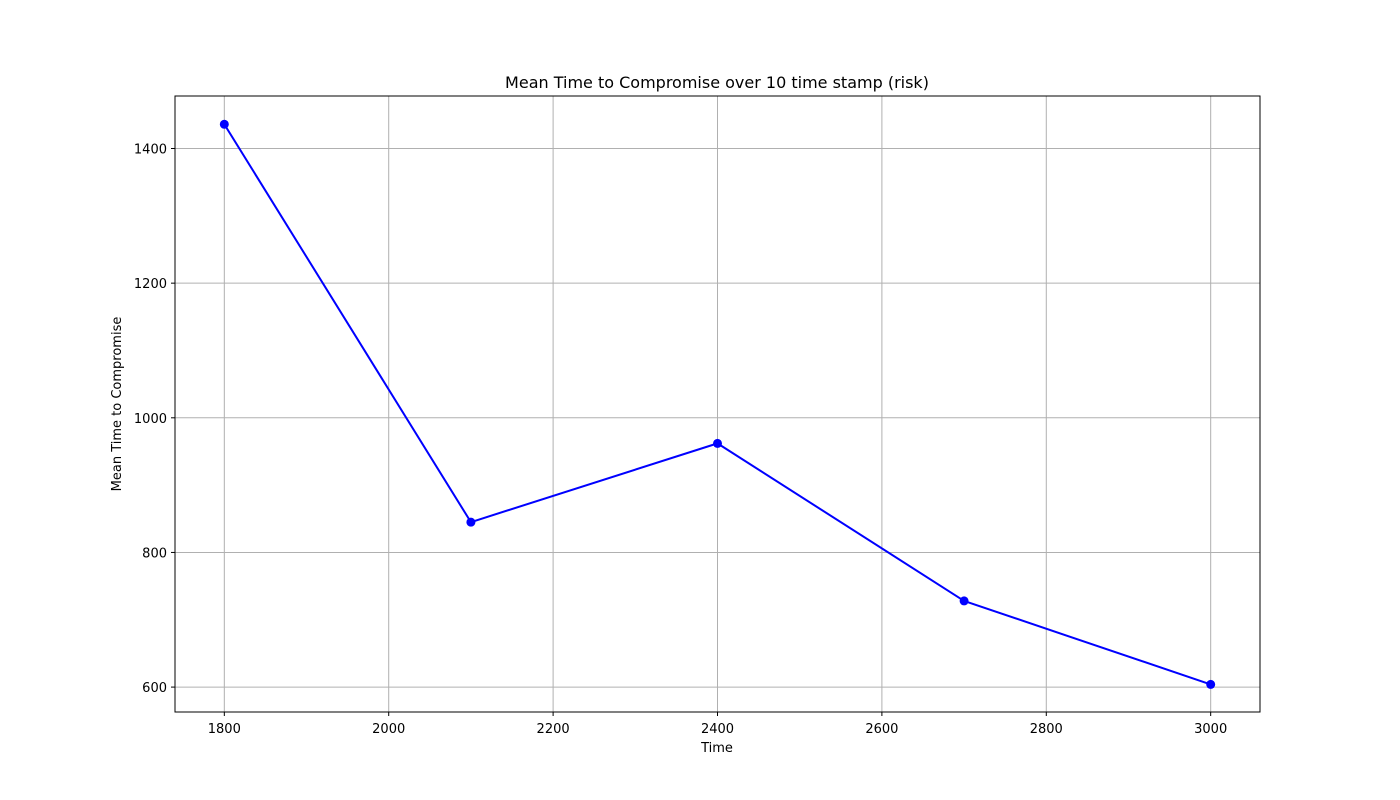 The height and width of the screenshot is (800, 1400). I want to click on x-axis-ticks: 1800 2000 2200 2400 2600 2800 3000, so click(717, 724).